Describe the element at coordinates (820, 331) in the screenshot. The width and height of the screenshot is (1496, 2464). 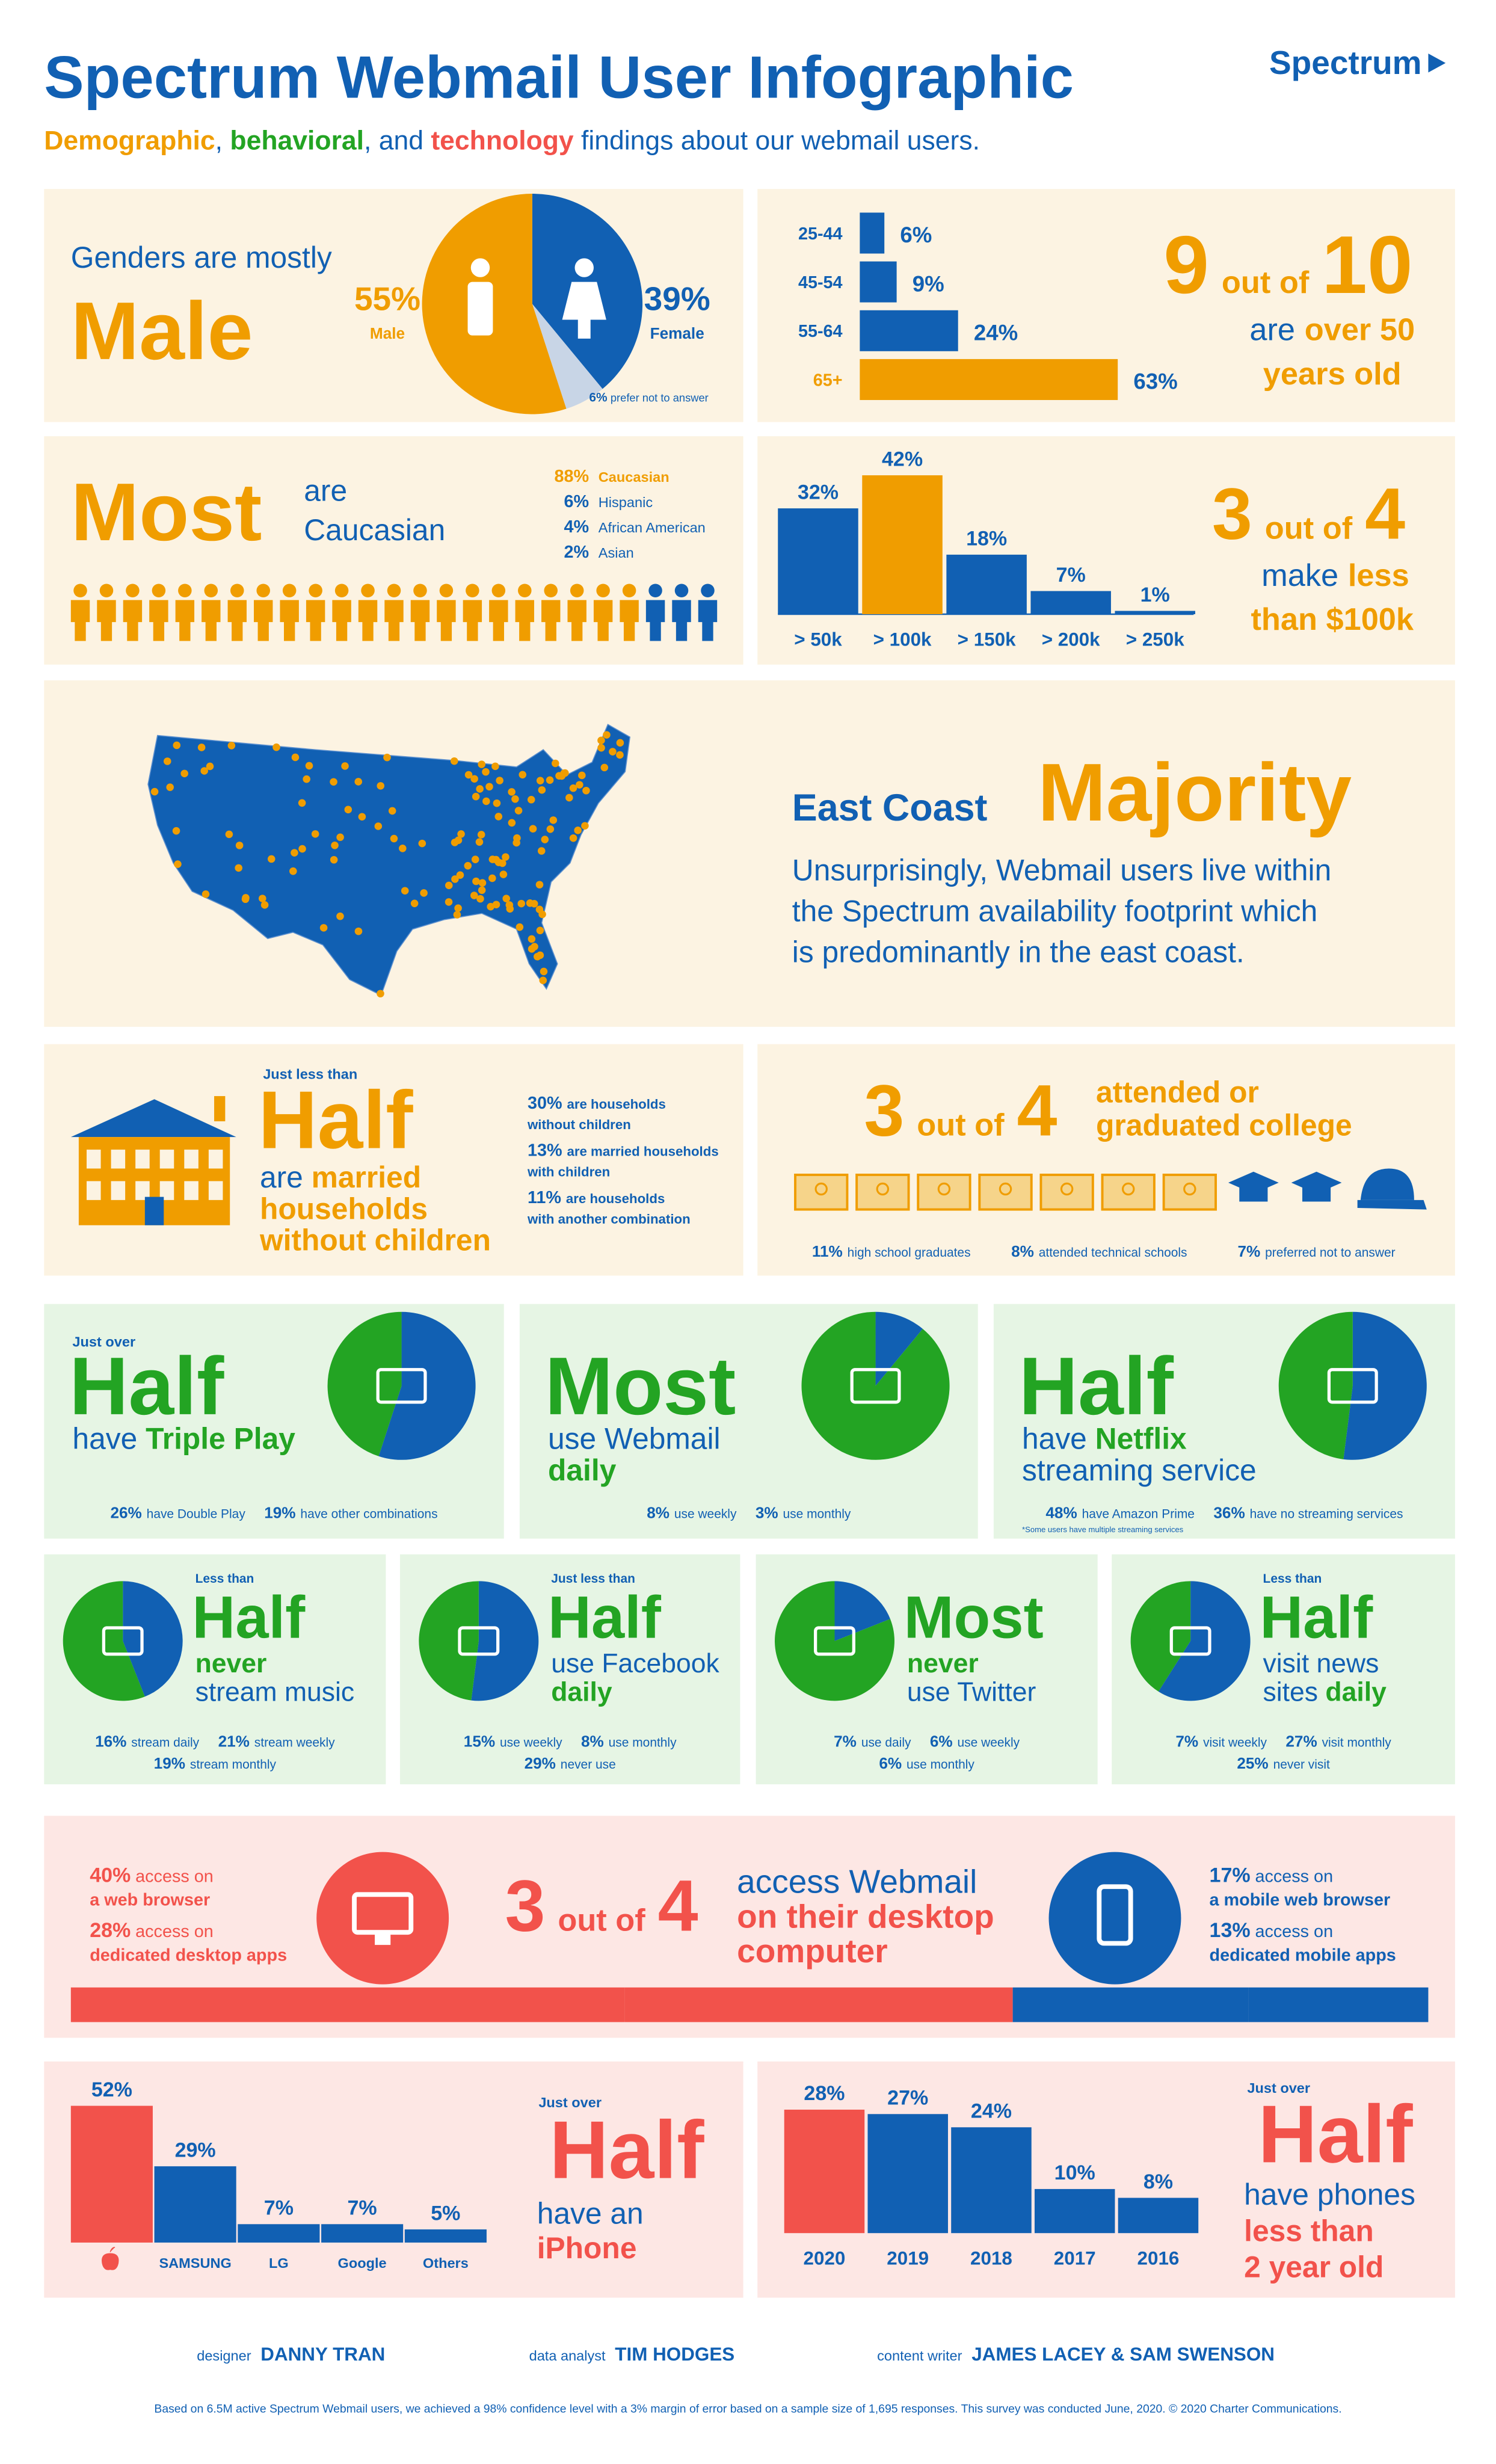
I see `category-label: 55-64` at that location.